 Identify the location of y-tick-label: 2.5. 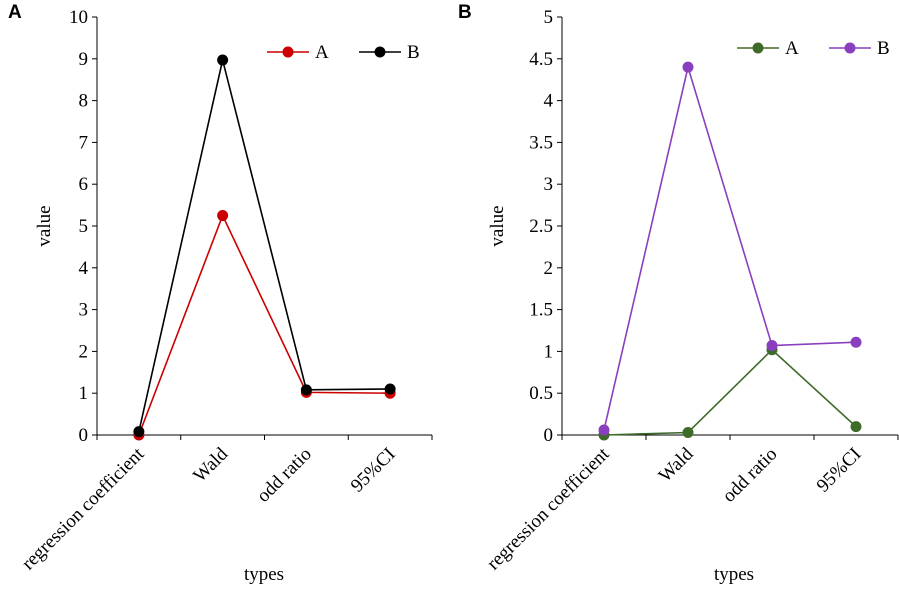
(541, 226).